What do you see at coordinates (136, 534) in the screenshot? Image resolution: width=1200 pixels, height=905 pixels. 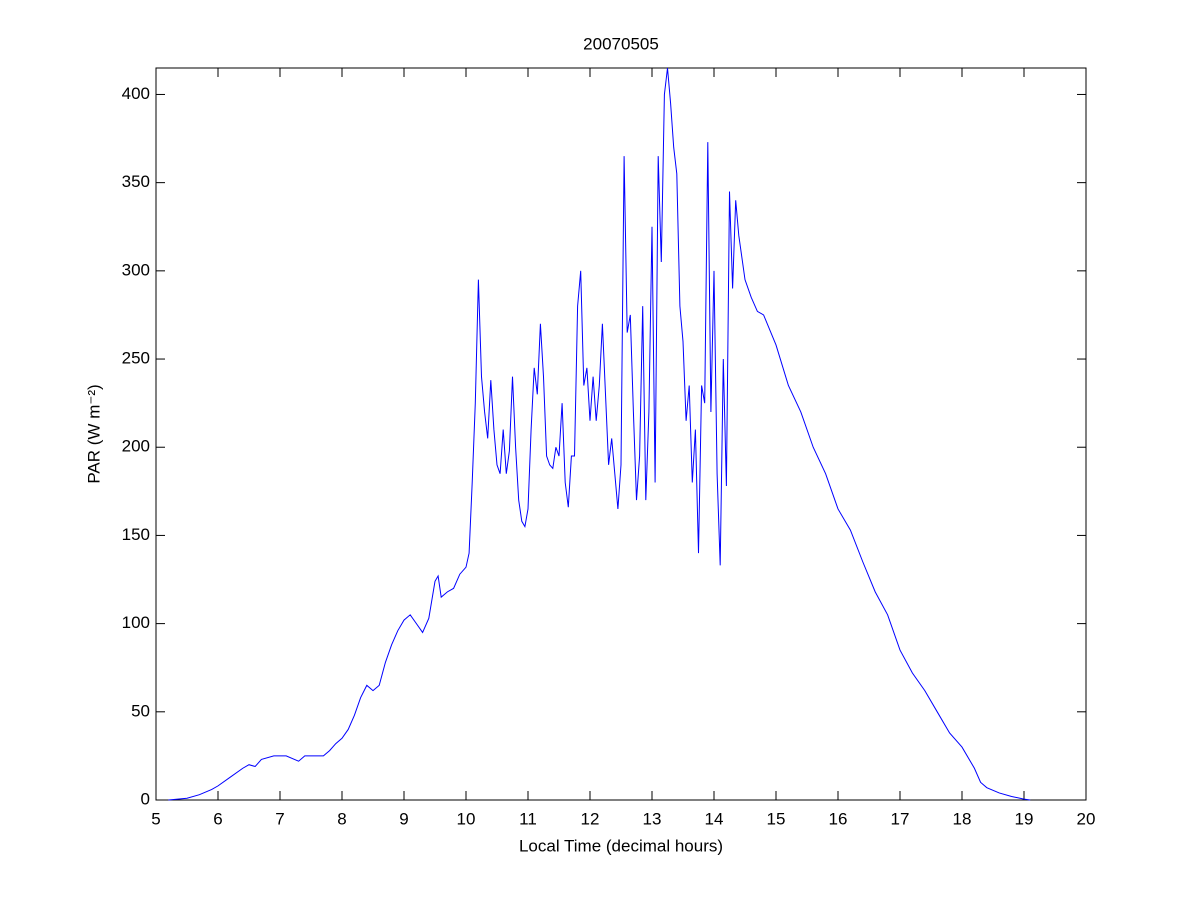 I see `y-tick-label: 150` at bounding box center [136, 534].